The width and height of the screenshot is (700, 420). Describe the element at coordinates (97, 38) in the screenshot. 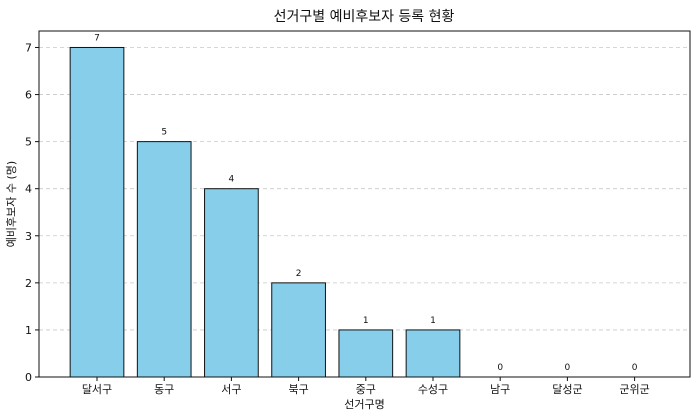

I see `data-label: 7` at that location.